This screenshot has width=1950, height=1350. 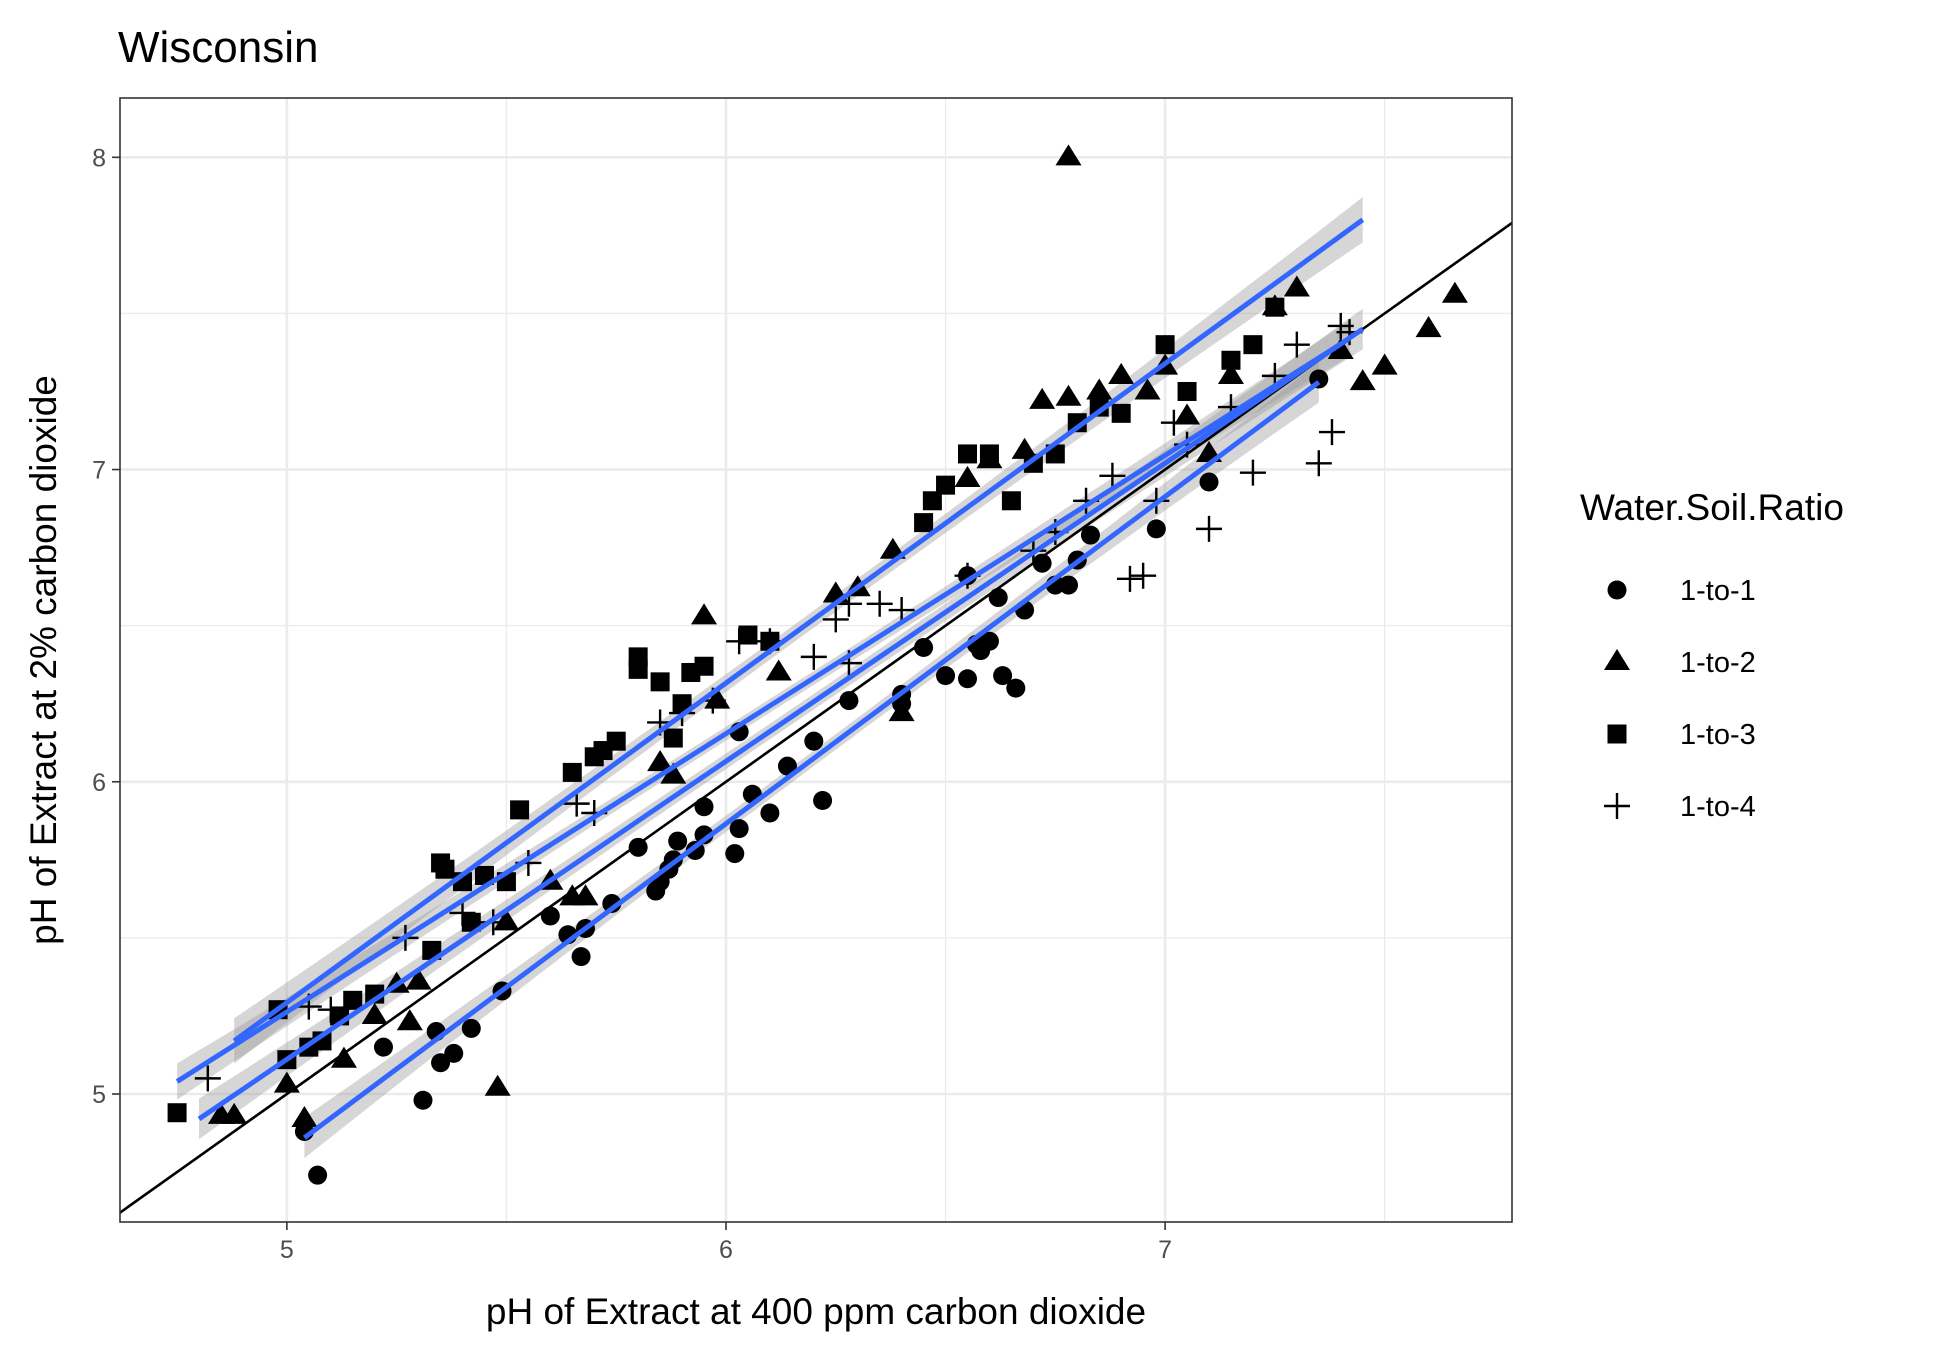 What do you see at coordinates (1617, 590) in the screenshot?
I see `legend-key-circle` at bounding box center [1617, 590].